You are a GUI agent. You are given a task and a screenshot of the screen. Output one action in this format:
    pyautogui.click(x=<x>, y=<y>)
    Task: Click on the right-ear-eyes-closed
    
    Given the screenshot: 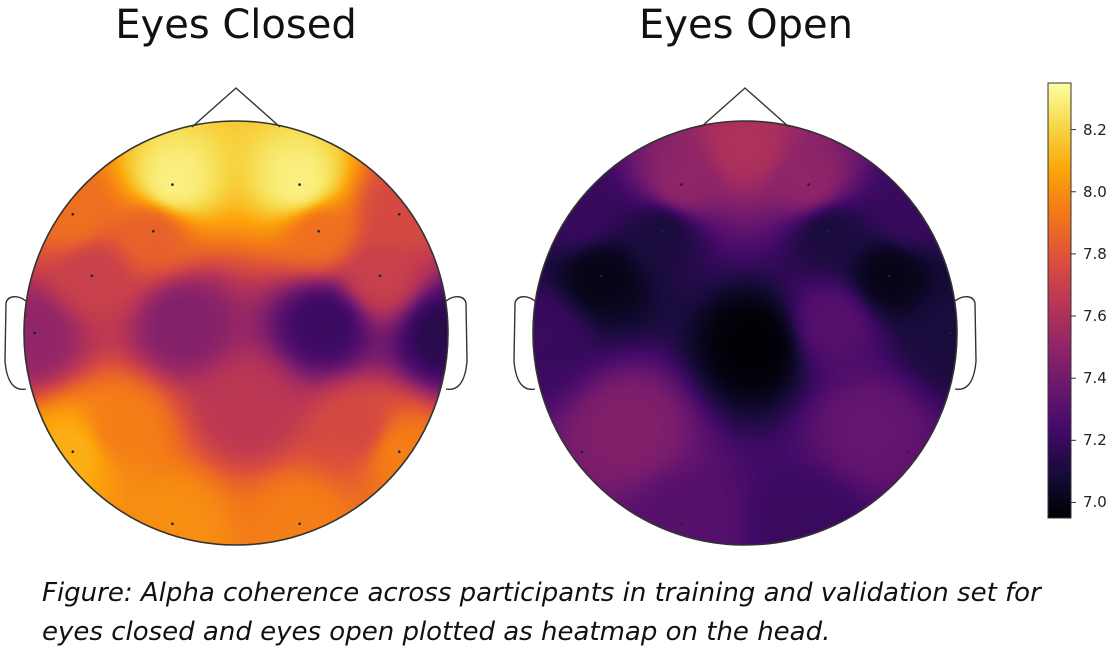 What is the action you would take?
    pyautogui.click(x=456, y=343)
    